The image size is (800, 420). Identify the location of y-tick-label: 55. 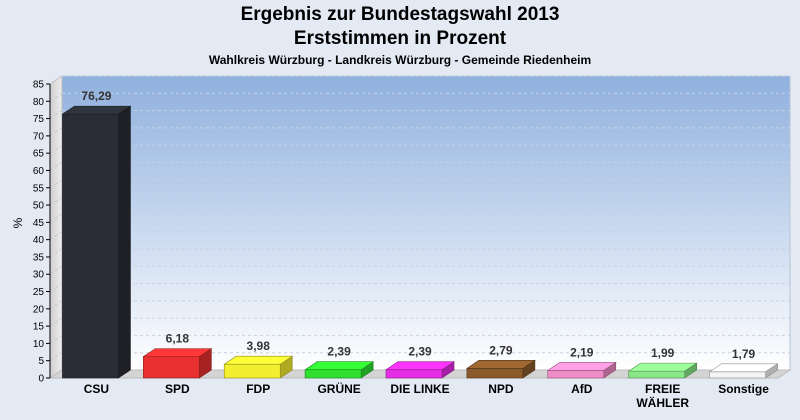
(39, 188).